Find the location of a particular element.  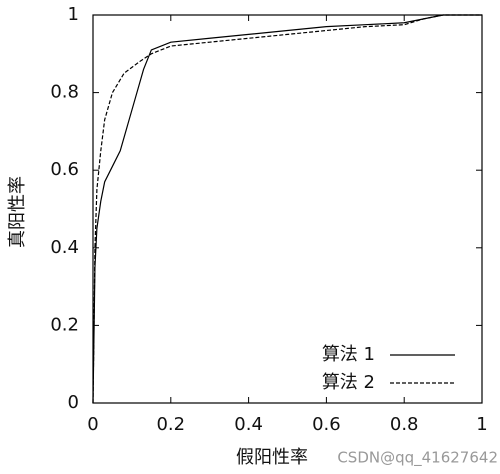

y-tick-label: 0.4 is located at coordinates (64, 247).